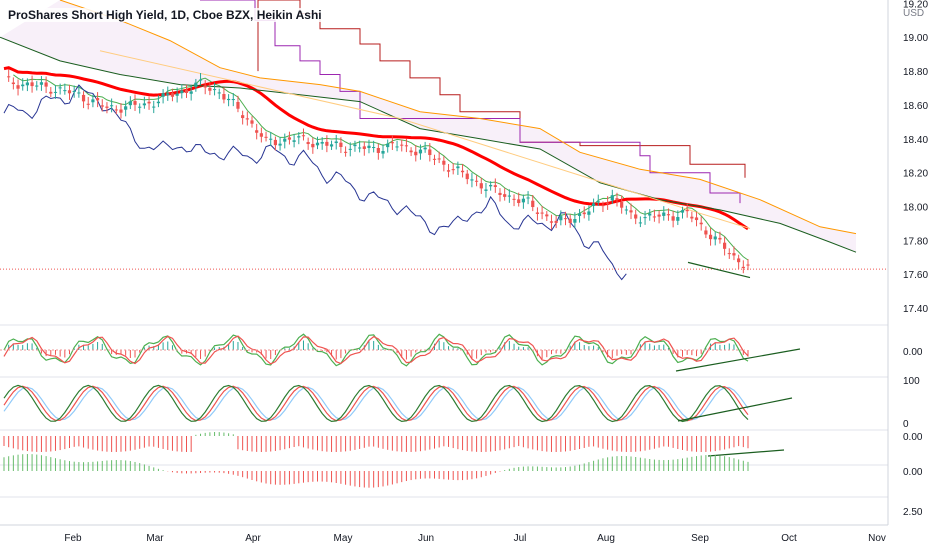  What do you see at coordinates (520, 538) in the screenshot?
I see `time-tick-label: Jul` at bounding box center [520, 538].